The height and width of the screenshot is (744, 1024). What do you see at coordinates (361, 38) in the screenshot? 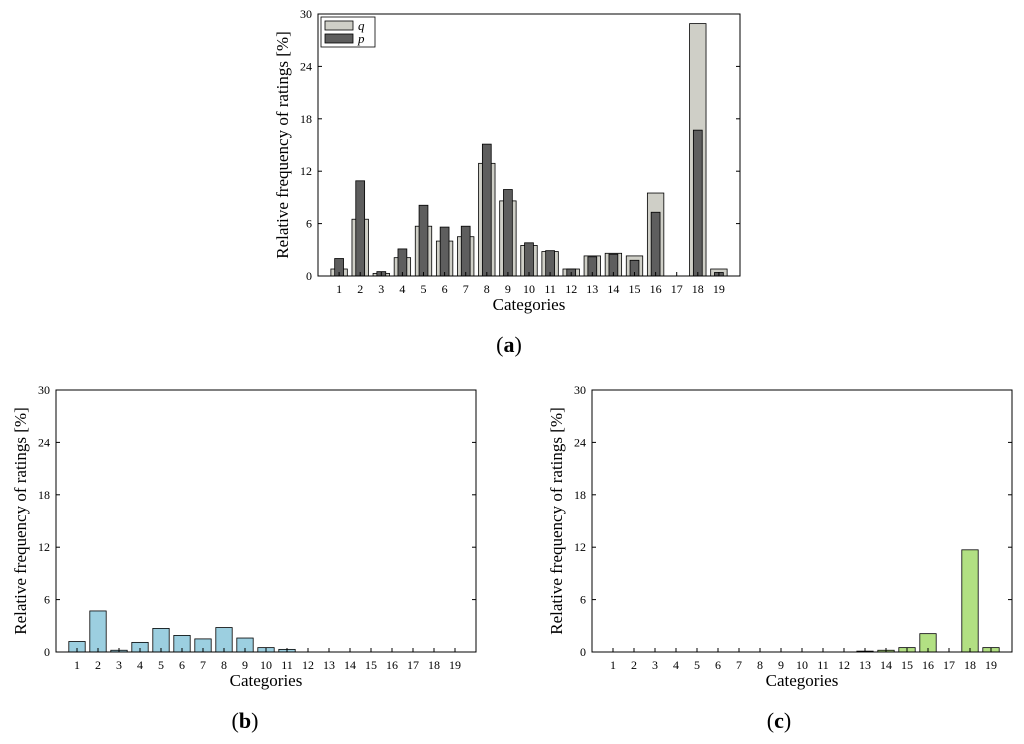
I see `legend-label-p: p` at bounding box center [361, 38].